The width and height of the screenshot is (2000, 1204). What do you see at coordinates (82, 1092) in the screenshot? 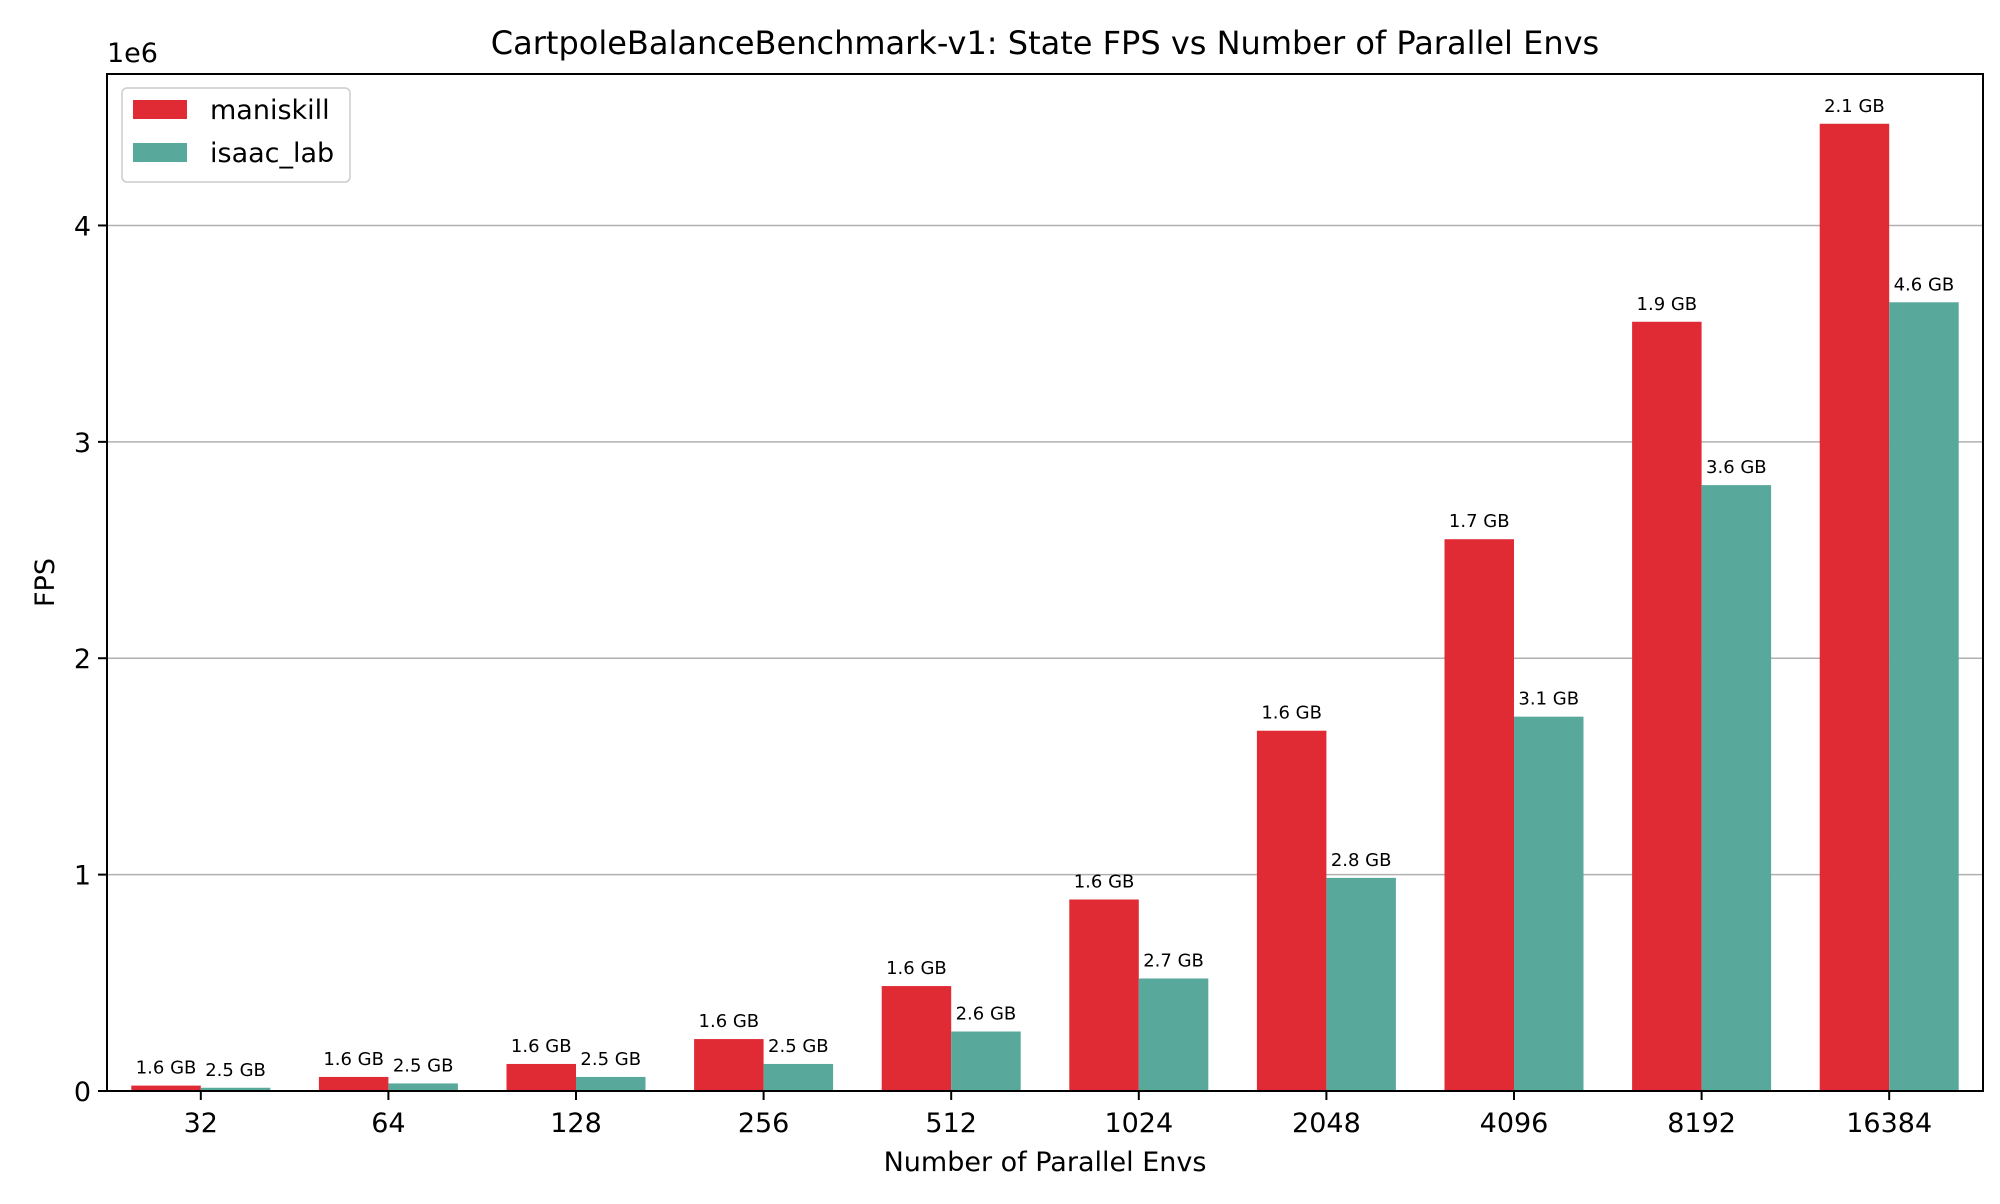
I see `y-tick-label: 0` at bounding box center [82, 1092].